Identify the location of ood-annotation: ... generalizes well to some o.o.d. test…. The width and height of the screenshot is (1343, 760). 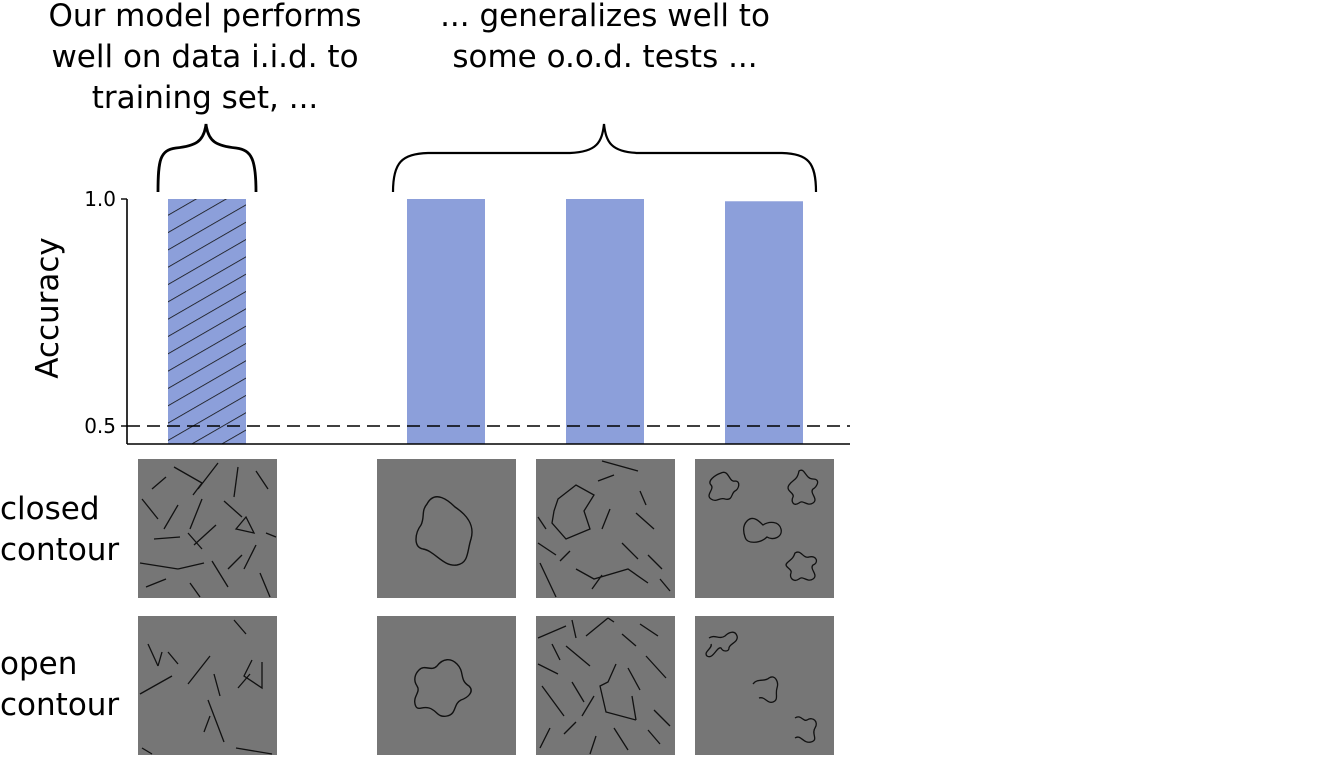
(605, 37).